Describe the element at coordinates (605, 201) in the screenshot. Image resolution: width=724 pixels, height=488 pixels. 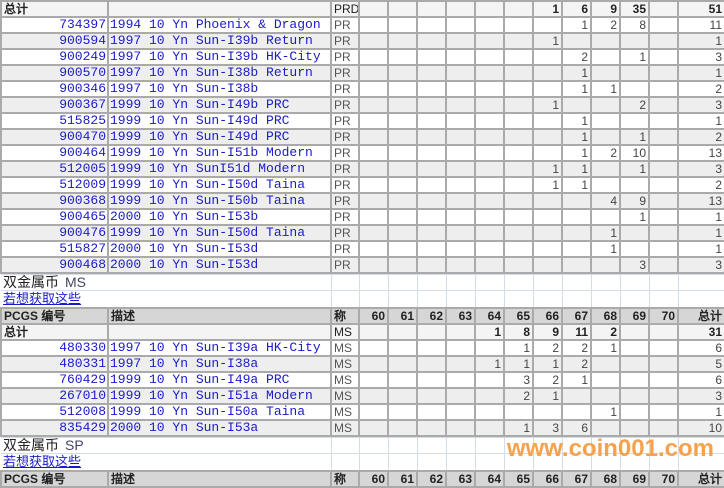
I see `grade-count-68: 4` at that location.